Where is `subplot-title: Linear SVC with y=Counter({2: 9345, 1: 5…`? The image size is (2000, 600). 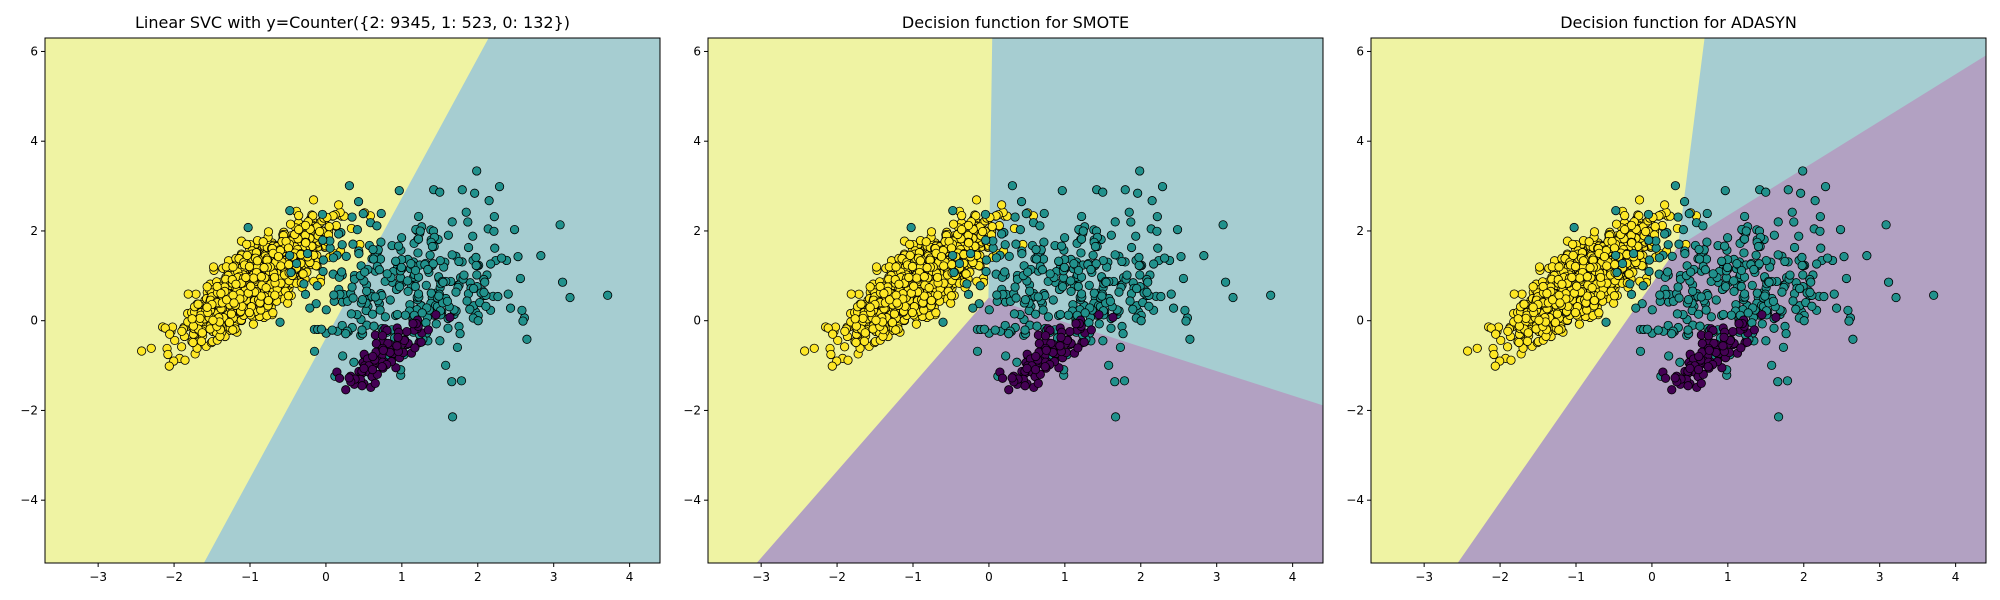 subplot-title: Linear SVC with y=Counter({2: 9345, 1: 5… is located at coordinates (352, 22).